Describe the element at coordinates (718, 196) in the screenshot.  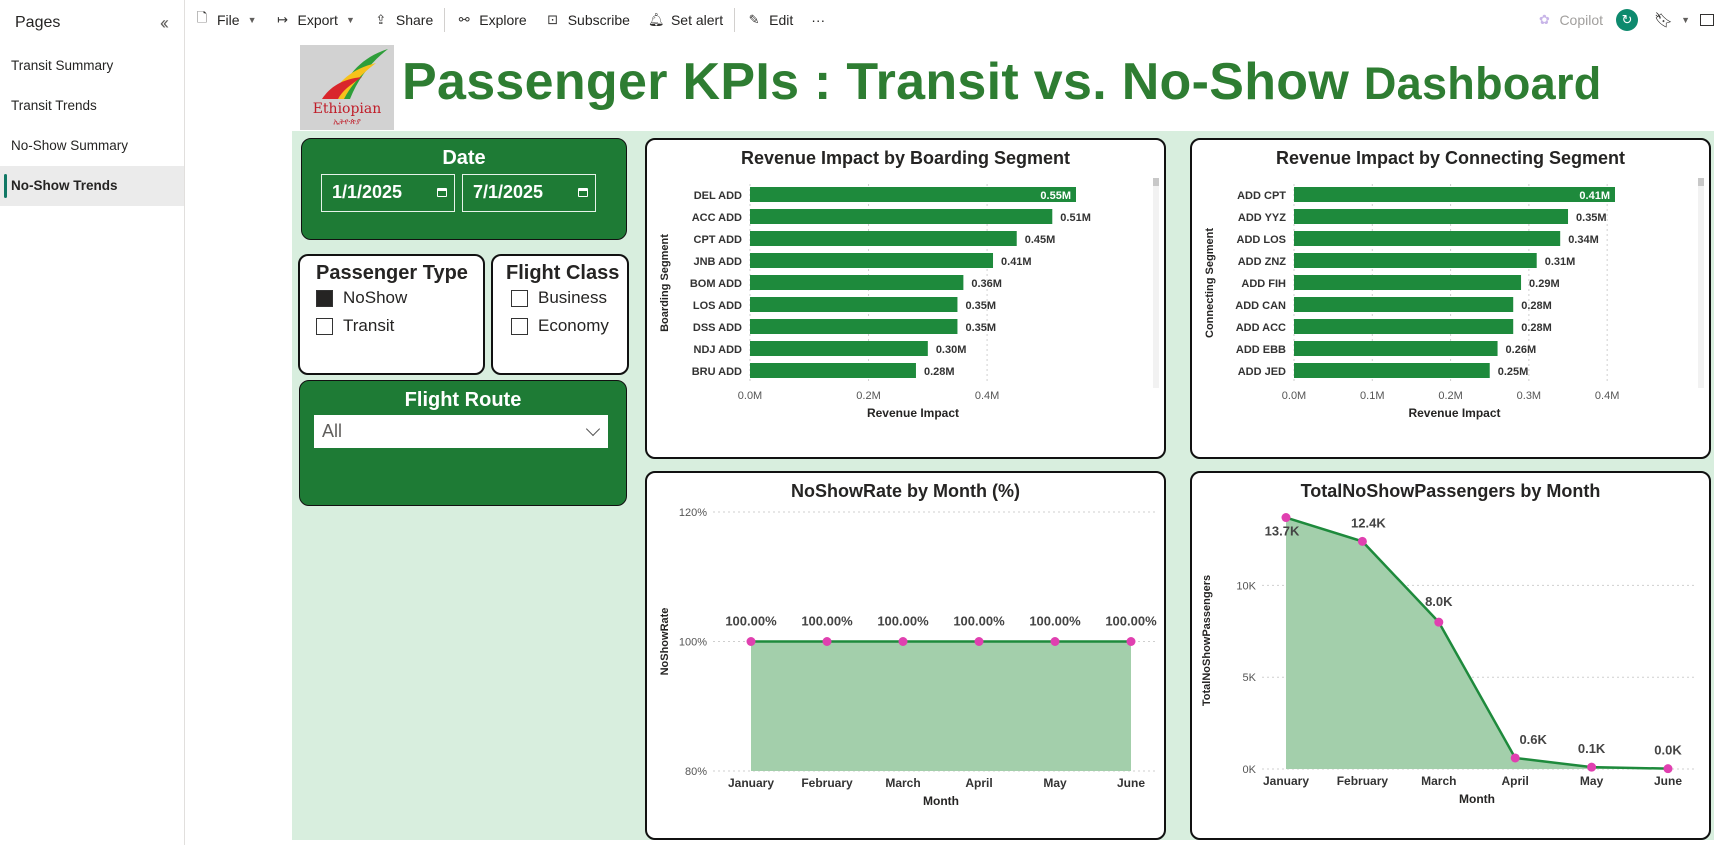
I see `category-label: DEL ADD` at that location.